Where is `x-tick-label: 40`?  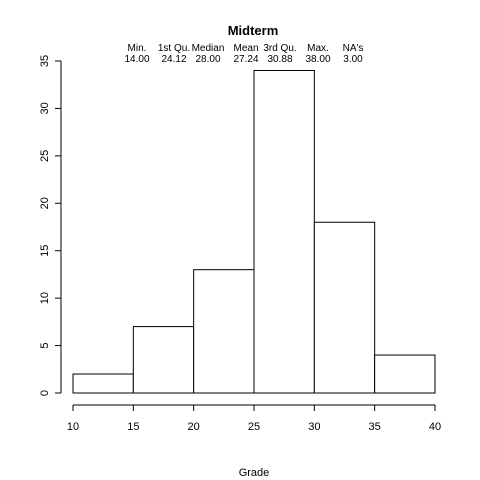
x-tick-label: 40 is located at coordinates (435, 427).